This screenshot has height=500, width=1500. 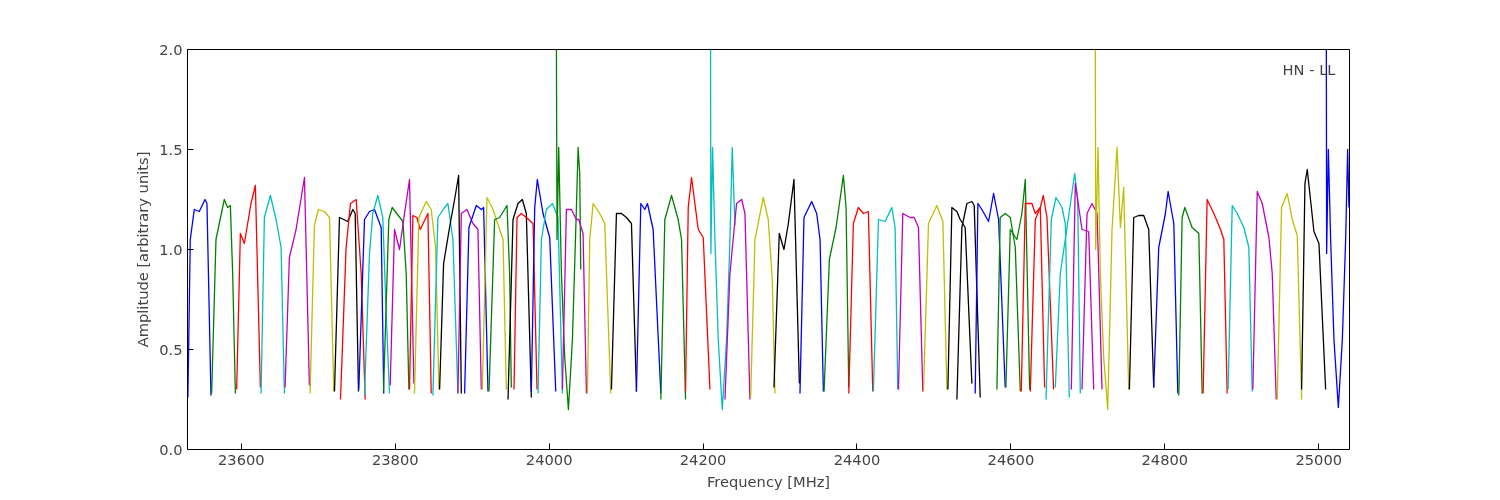 I want to click on x-tick-label: 24200, so click(x=703, y=459).